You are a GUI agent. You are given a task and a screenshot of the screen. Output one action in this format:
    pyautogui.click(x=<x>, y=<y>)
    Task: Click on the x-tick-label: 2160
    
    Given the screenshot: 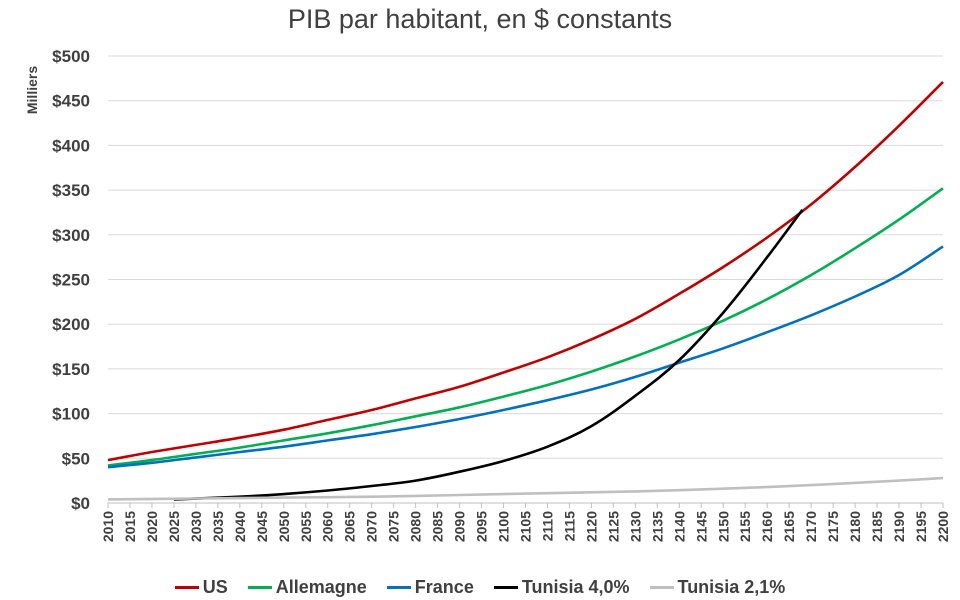 What is the action you would take?
    pyautogui.click(x=767, y=526)
    